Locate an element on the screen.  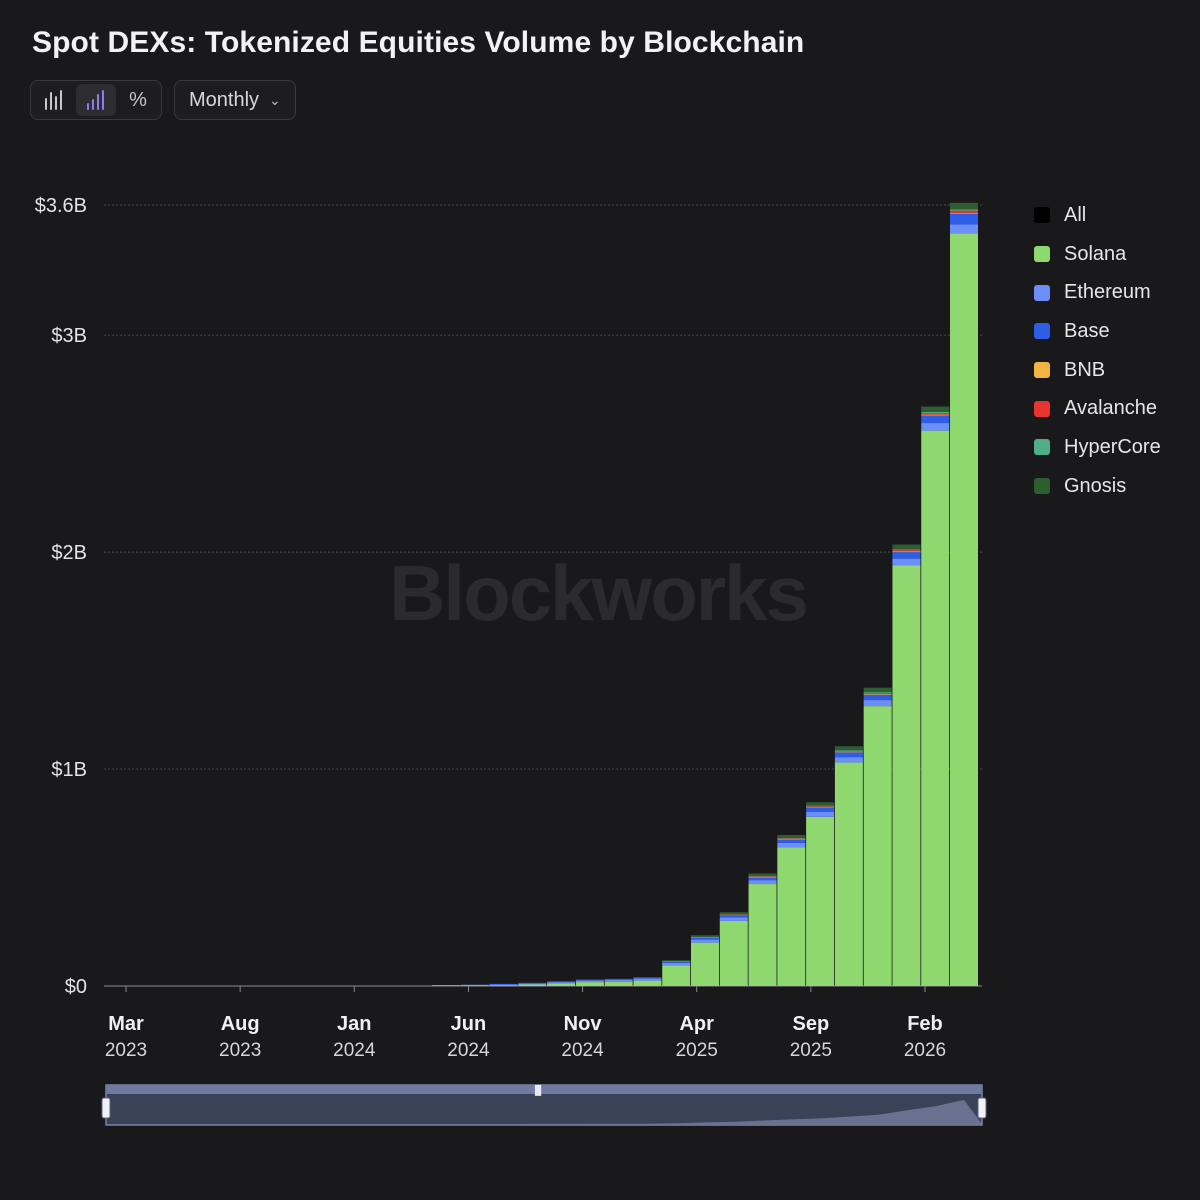
x-tick-month: Mar is located at coordinates (126, 1024).